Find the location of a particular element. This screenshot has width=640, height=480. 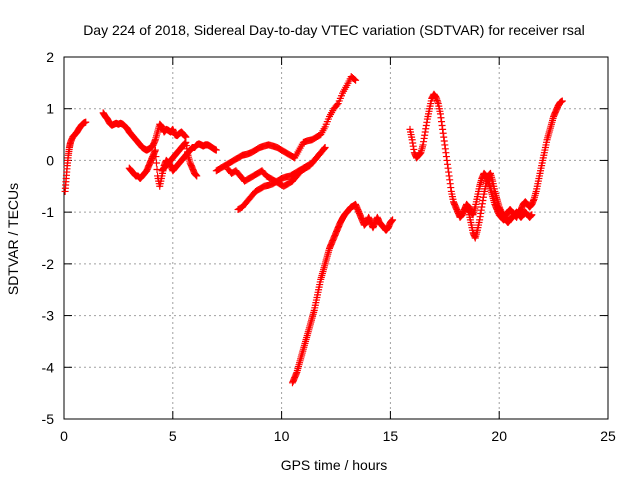

x-tick-label: 25 is located at coordinates (608, 436).